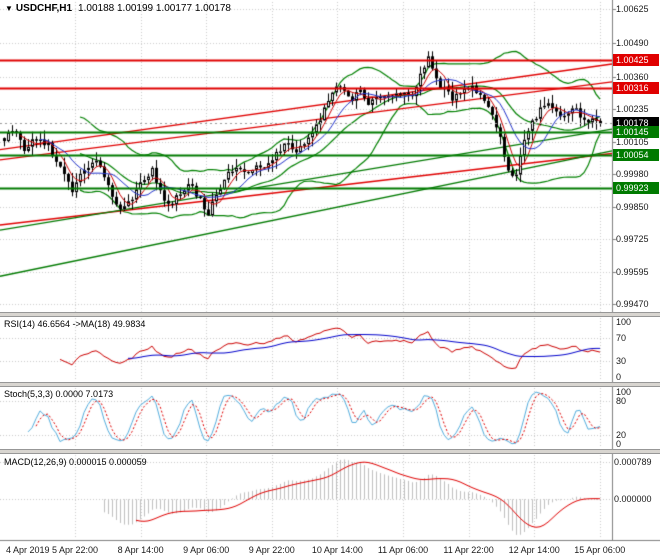 This screenshot has height=560, width=660. What do you see at coordinates (636, 154) in the screenshot?
I see `price-tag-support-2: 1.00054` at bounding box center [636, 154].